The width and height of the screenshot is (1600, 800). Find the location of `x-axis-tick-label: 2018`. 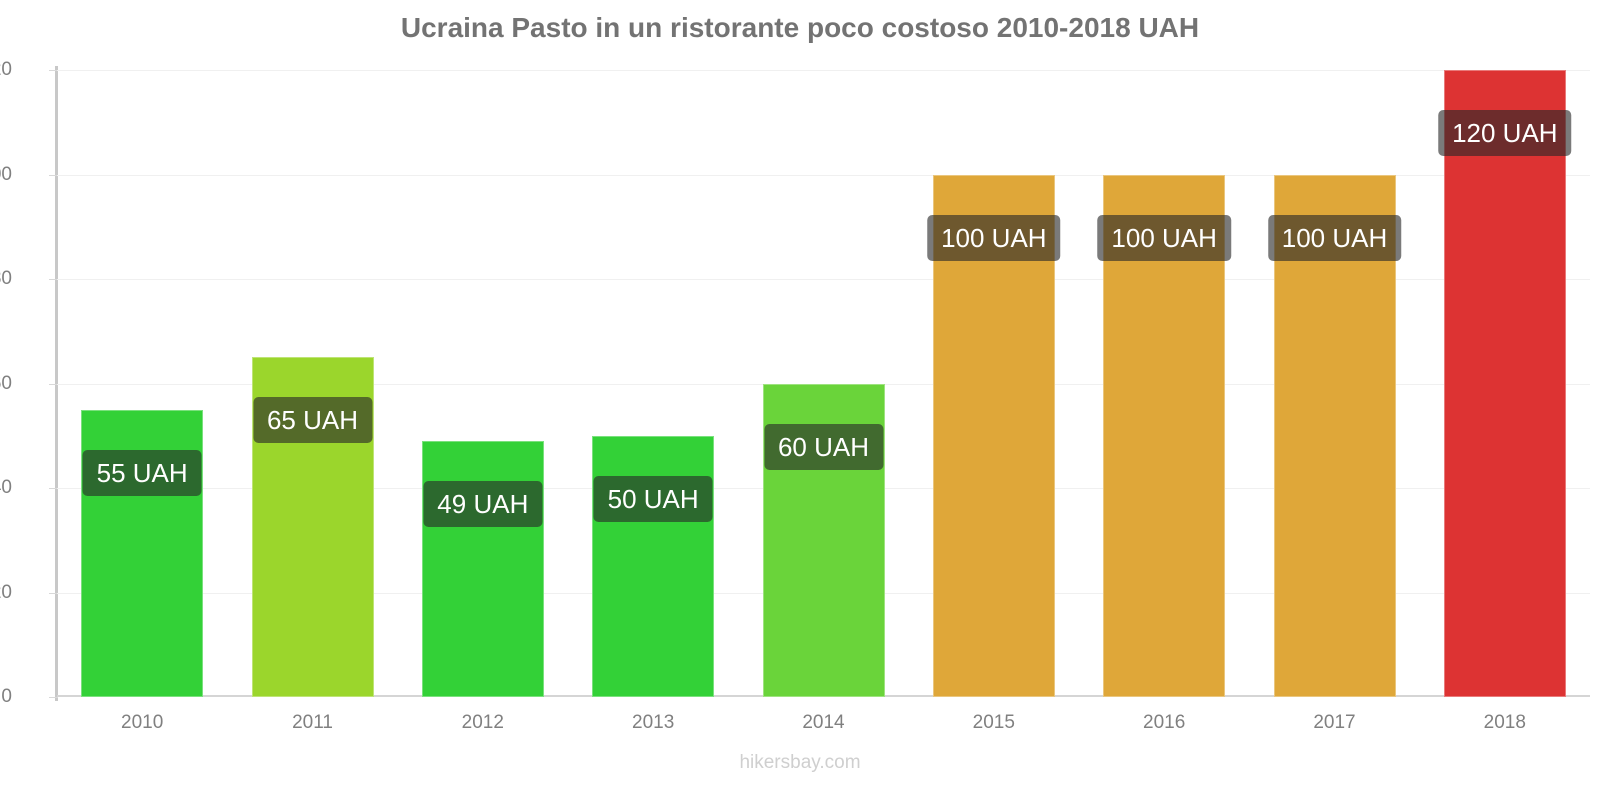

x-axis-tick-label: 2018 is located at coordinates (1504, 722).